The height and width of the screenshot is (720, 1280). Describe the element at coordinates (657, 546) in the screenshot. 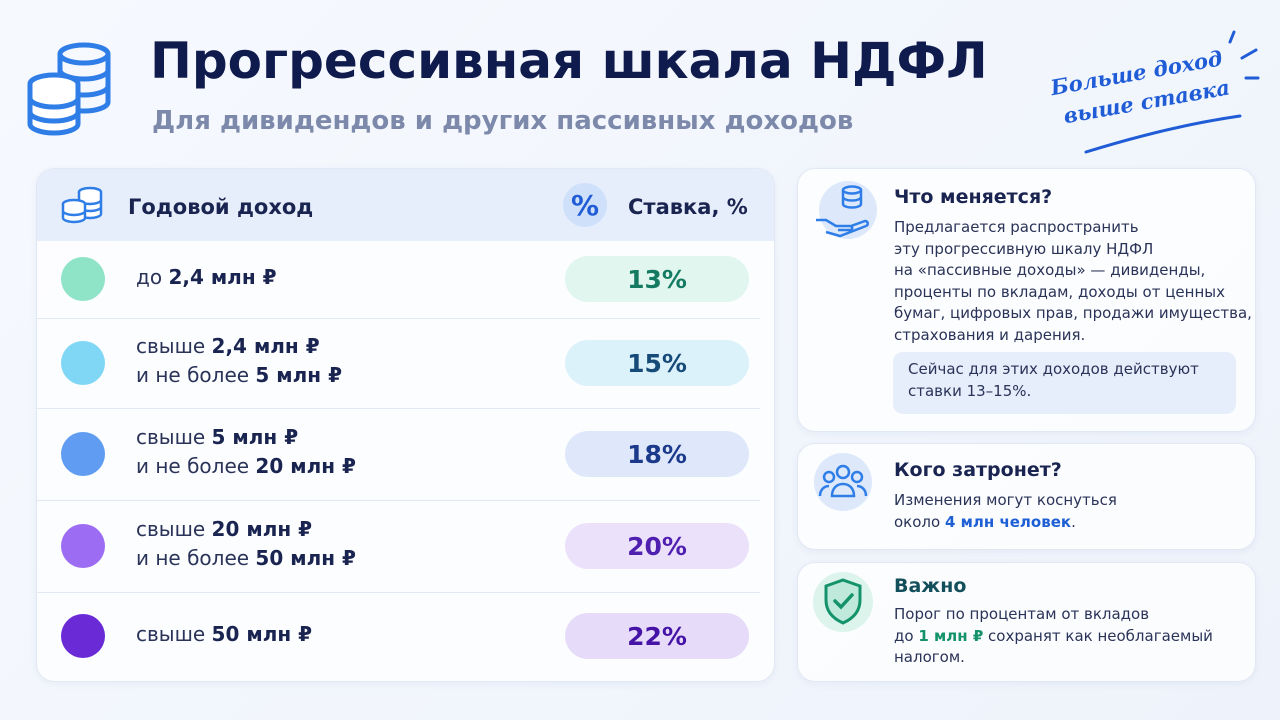

I see `rate: 20%` at that location.